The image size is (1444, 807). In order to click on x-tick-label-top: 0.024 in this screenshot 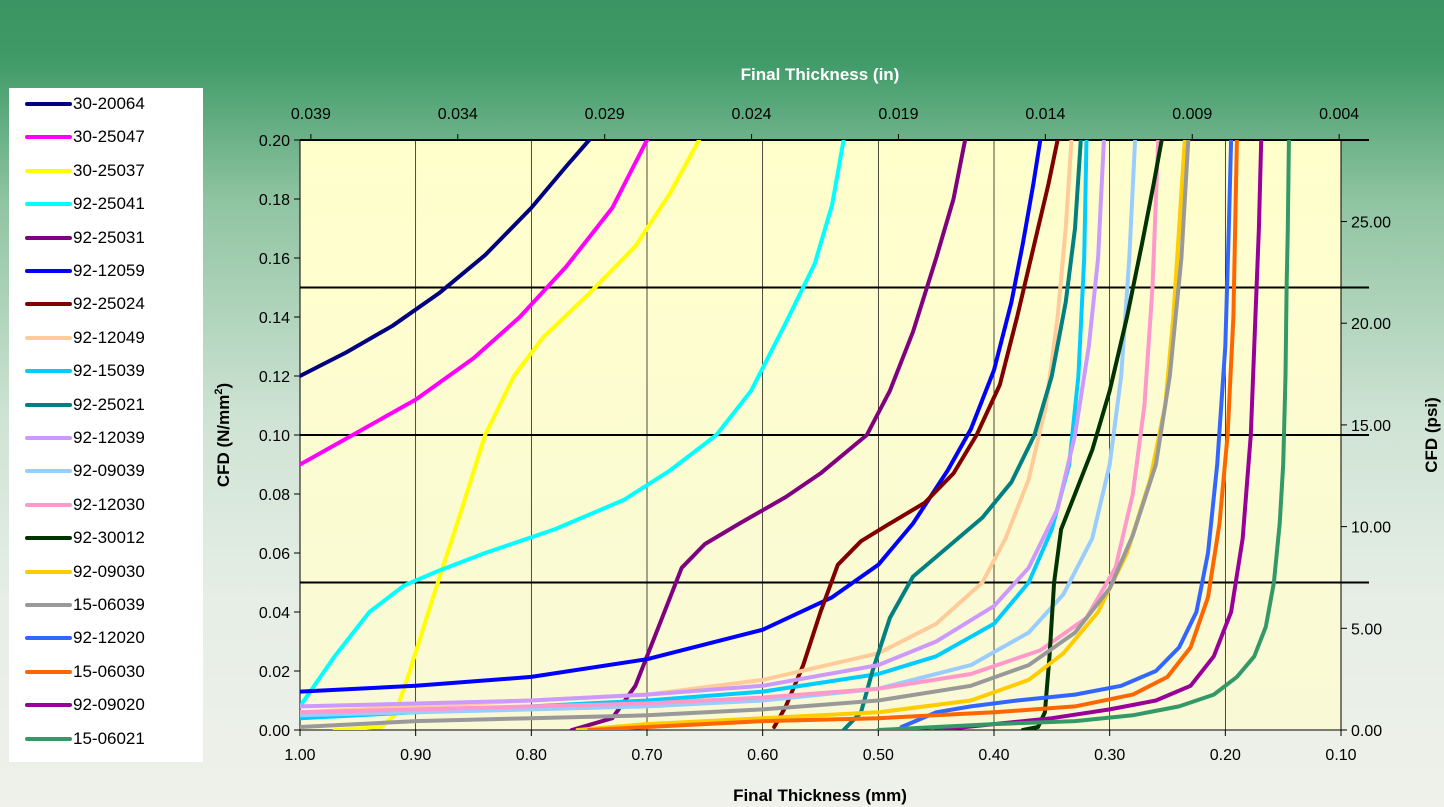, I will do `click(752, 114)`.